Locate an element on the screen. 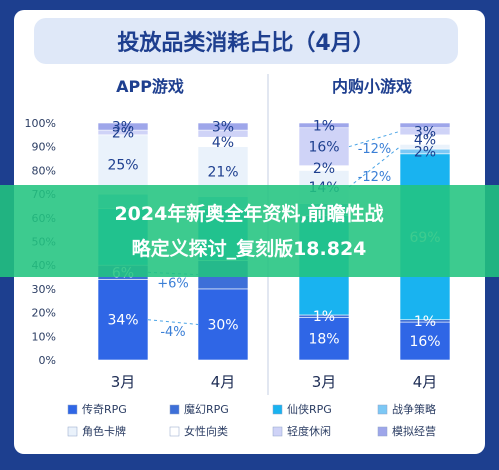 The image size is (499, 470). change-label: +6% is located at coordinates (173, 283).